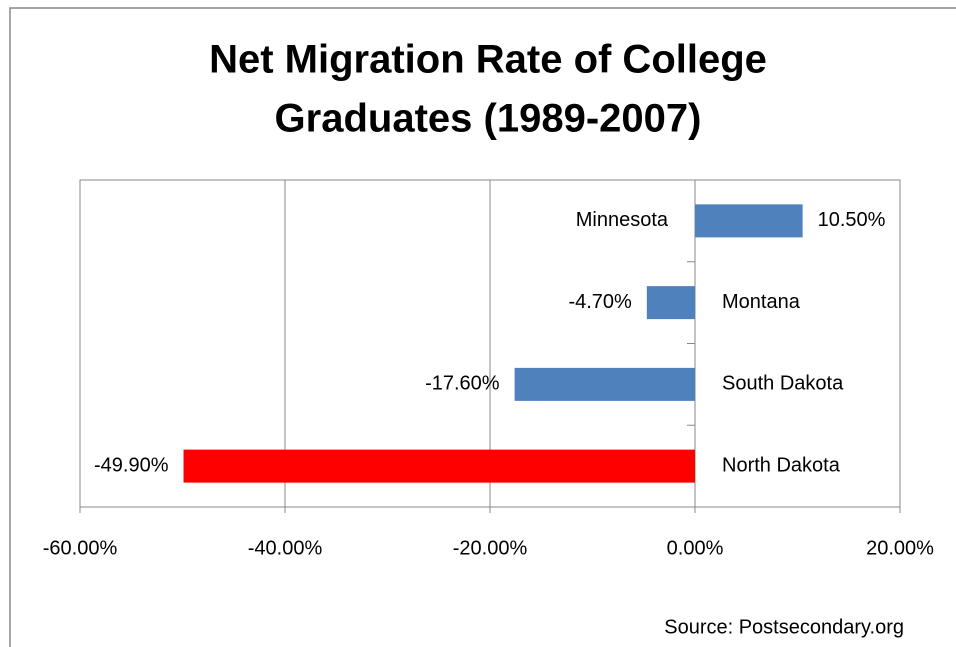 Image resolution: width=956 pixels, height=647 pixels. What do you see at coordinates (781, 465) in the screenshot?
I see `category-label: North Dakota` at bounding box center [781, 465].